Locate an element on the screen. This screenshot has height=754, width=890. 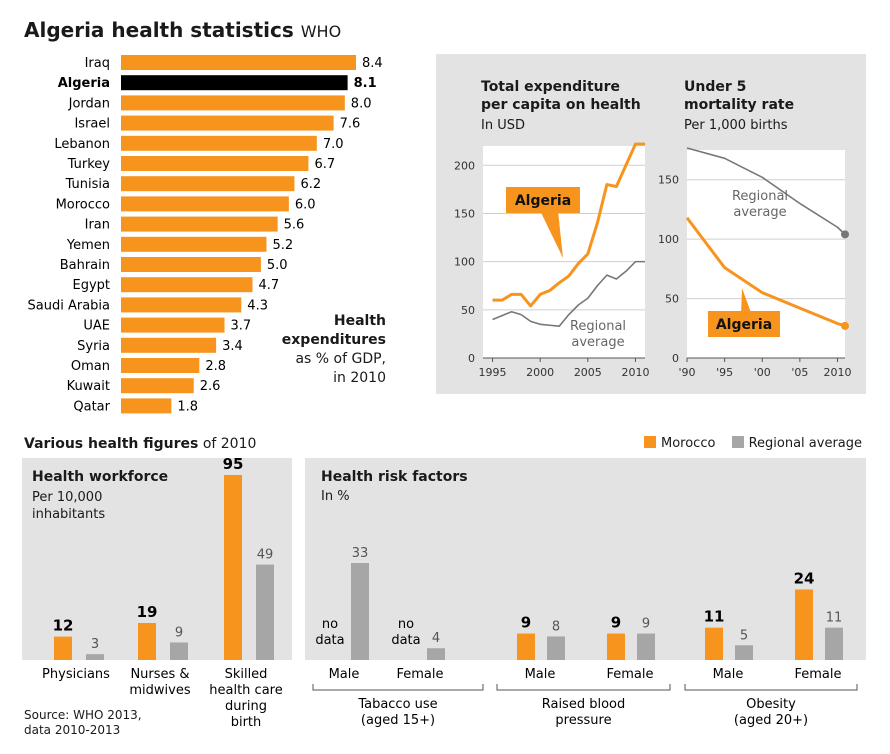
expenditure-algeria-callout-pointer is located at coordinates (551, 233).